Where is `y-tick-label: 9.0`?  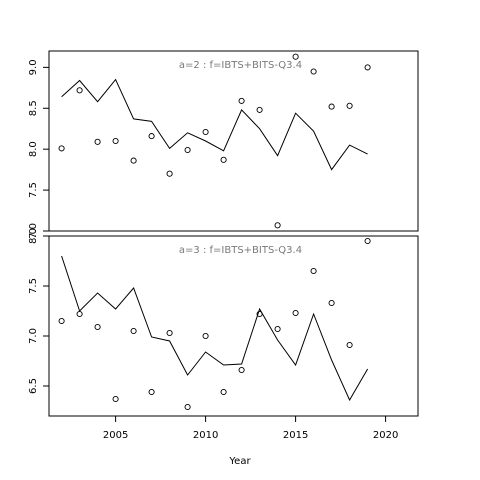
y-tick-label: 9.0 is located at coordinates (33, 67).